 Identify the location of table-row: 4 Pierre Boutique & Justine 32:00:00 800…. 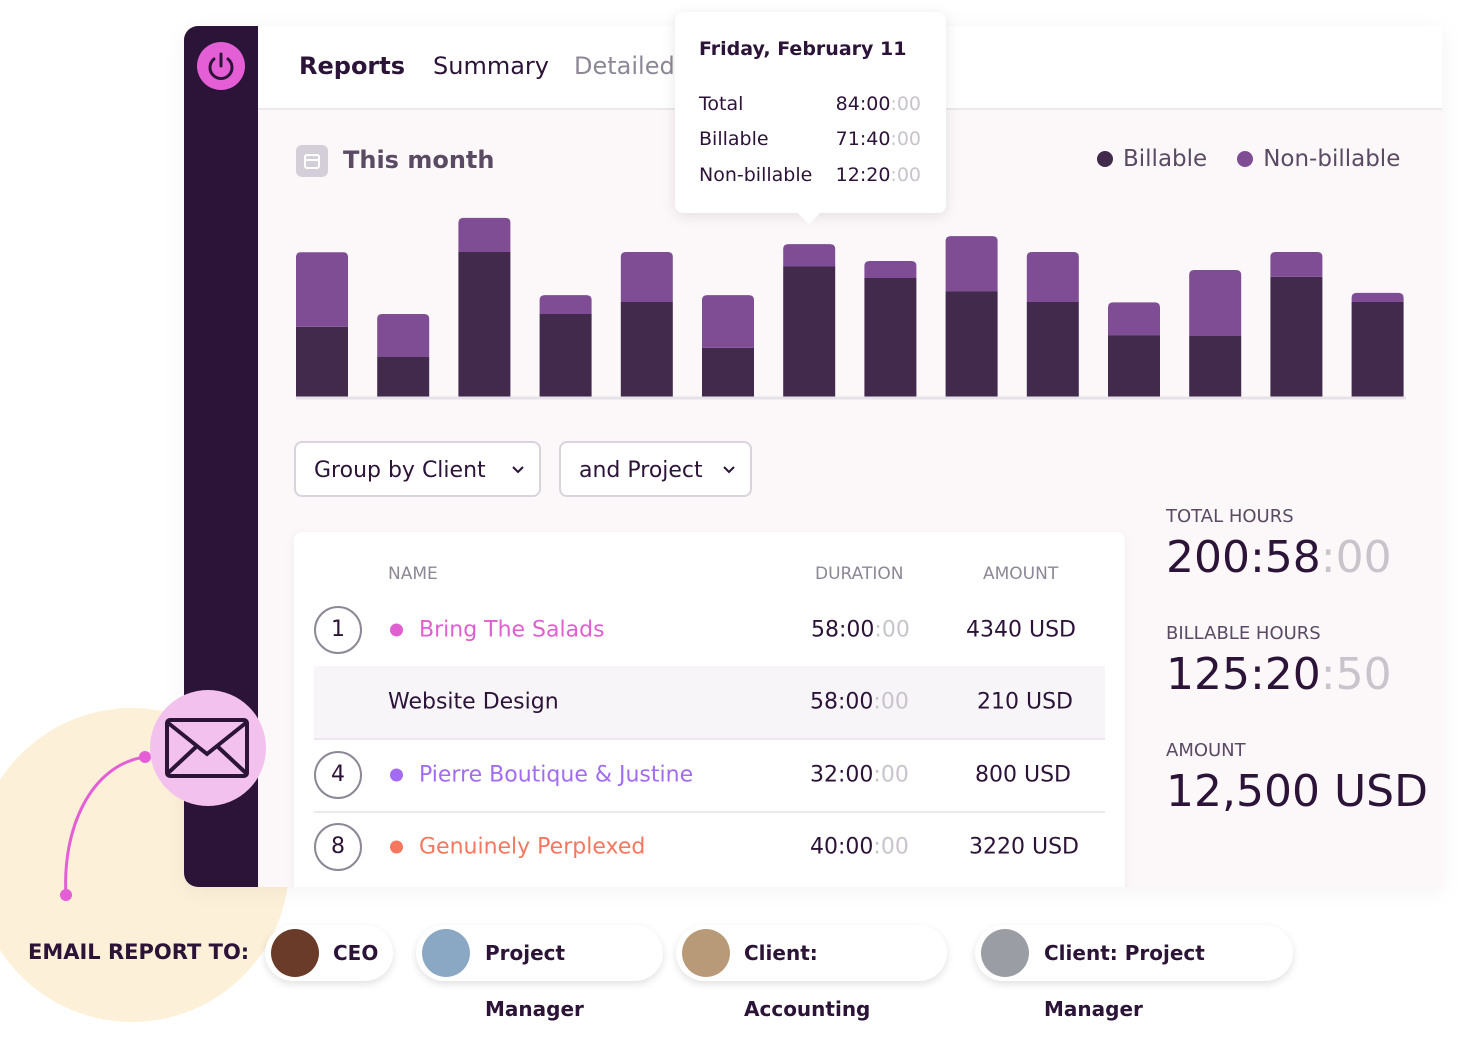
(709, 776).